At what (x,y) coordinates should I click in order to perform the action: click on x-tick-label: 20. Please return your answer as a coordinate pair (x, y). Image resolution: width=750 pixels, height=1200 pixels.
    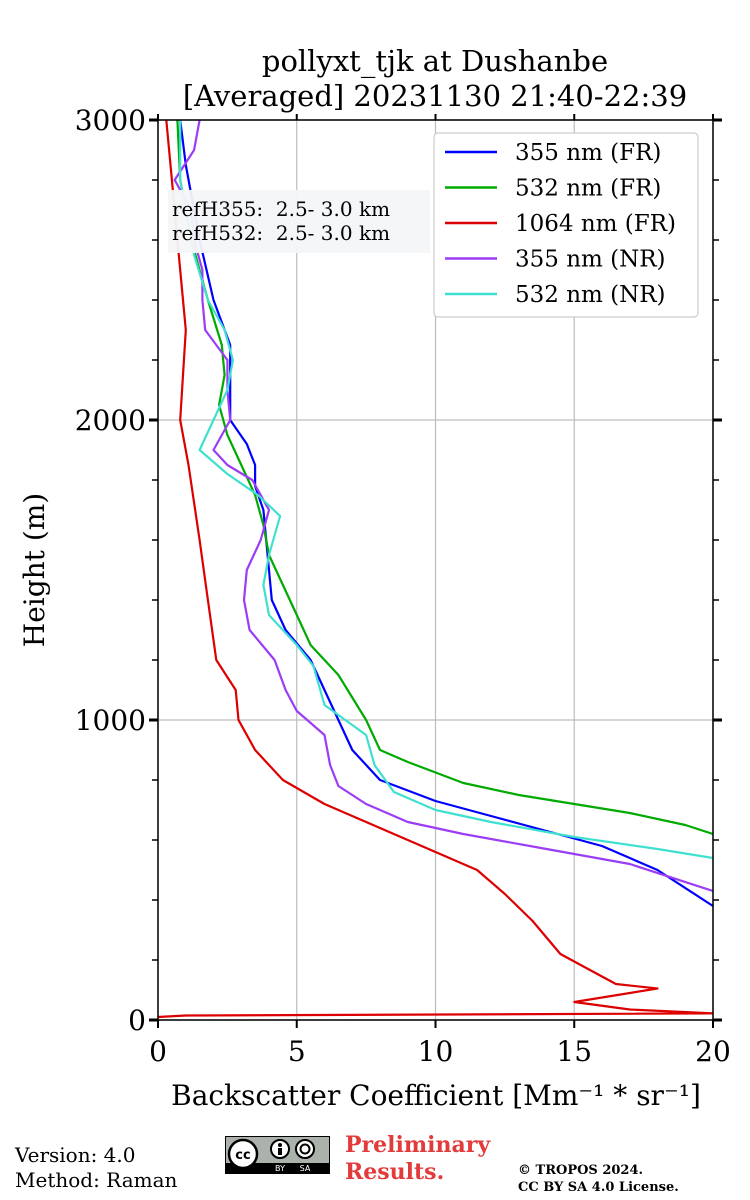
    Looking at the image, I should click on (713, 1051).